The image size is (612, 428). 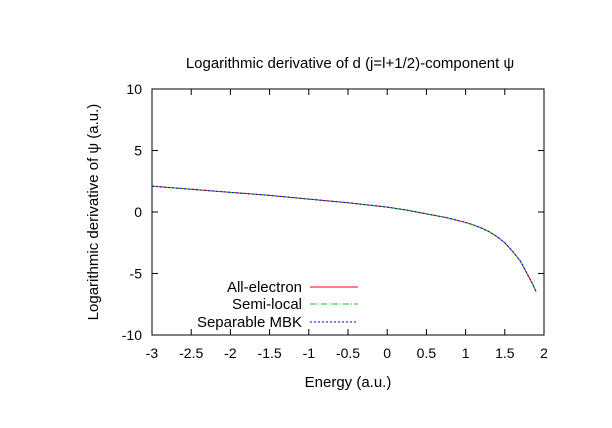 What do you see at coordinates (348, 382) in the screenshot?
I see `x-axis-title: Energy (a.u.)` at bounding box center [348, 382].